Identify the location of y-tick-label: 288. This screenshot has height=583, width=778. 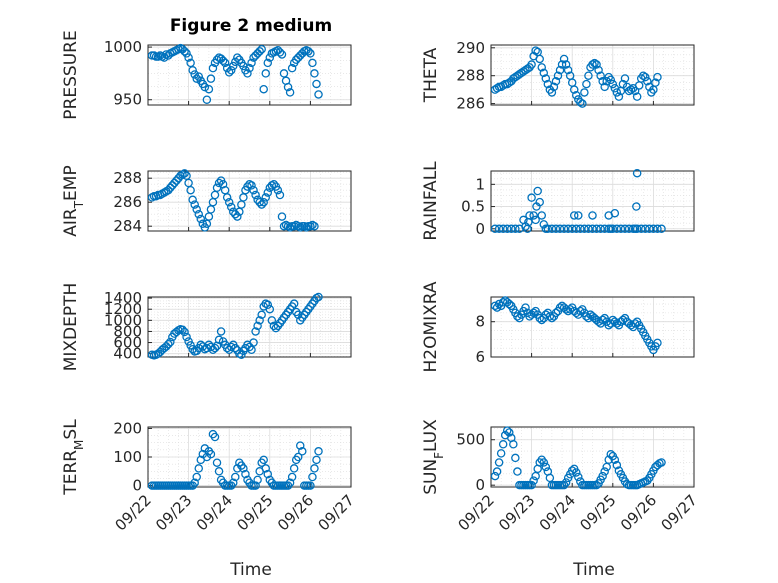
(470, 76).